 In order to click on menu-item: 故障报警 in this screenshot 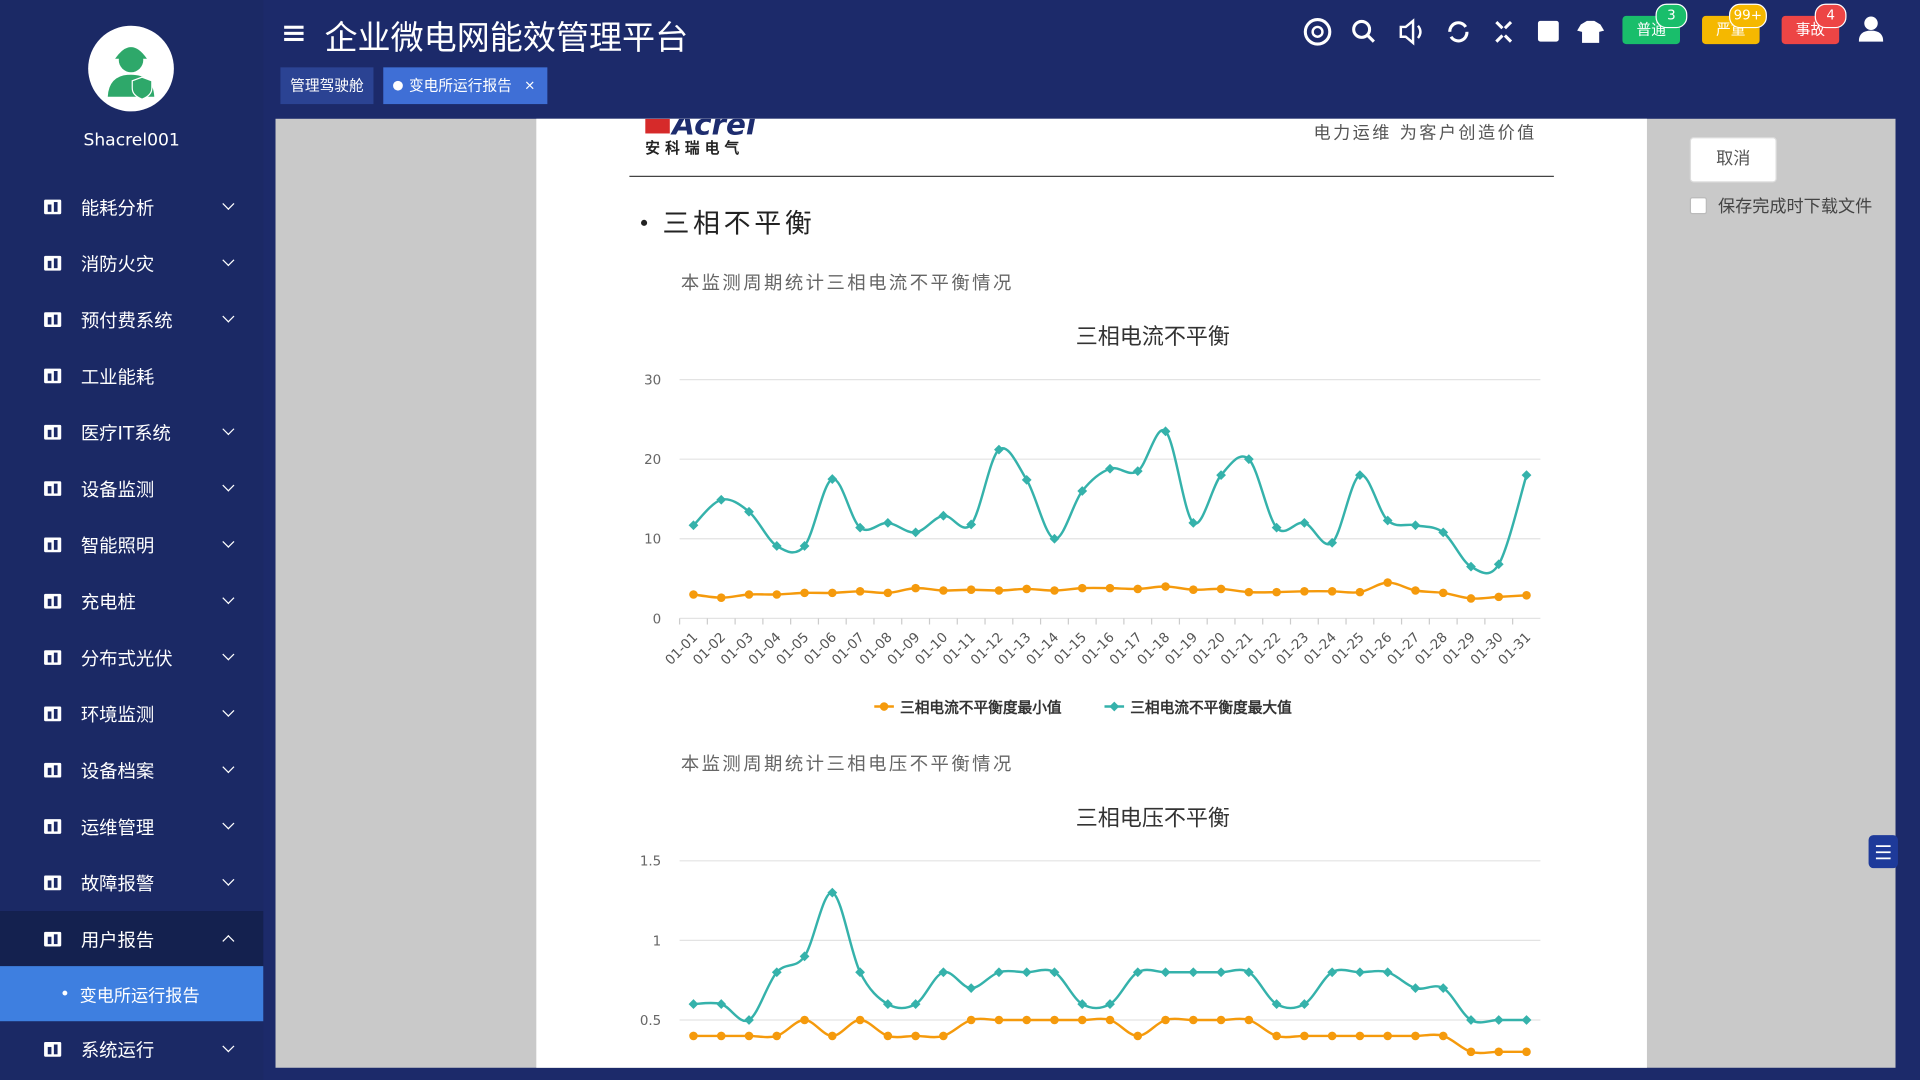, I will do `click(131, 883)`.